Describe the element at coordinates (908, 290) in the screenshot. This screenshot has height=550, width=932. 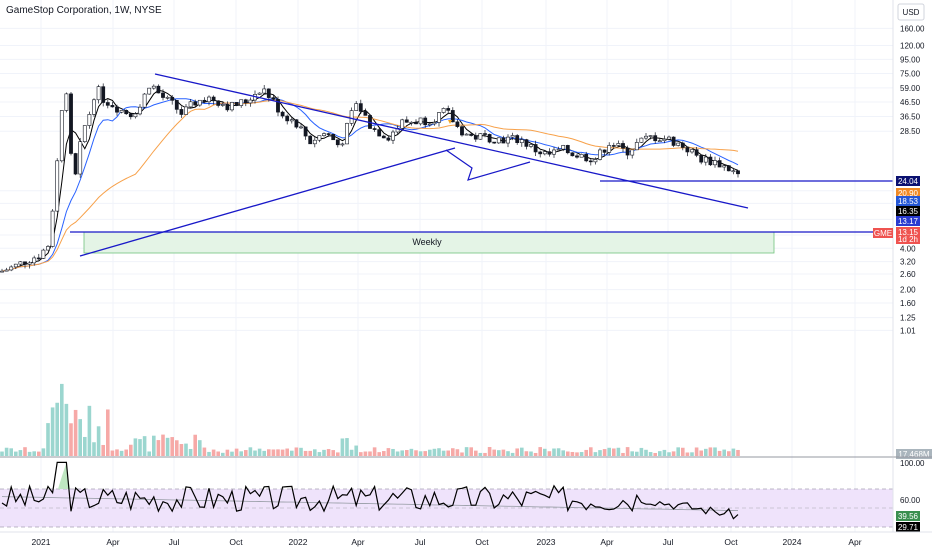
I see `price-tick-label: 2.00` at that location.